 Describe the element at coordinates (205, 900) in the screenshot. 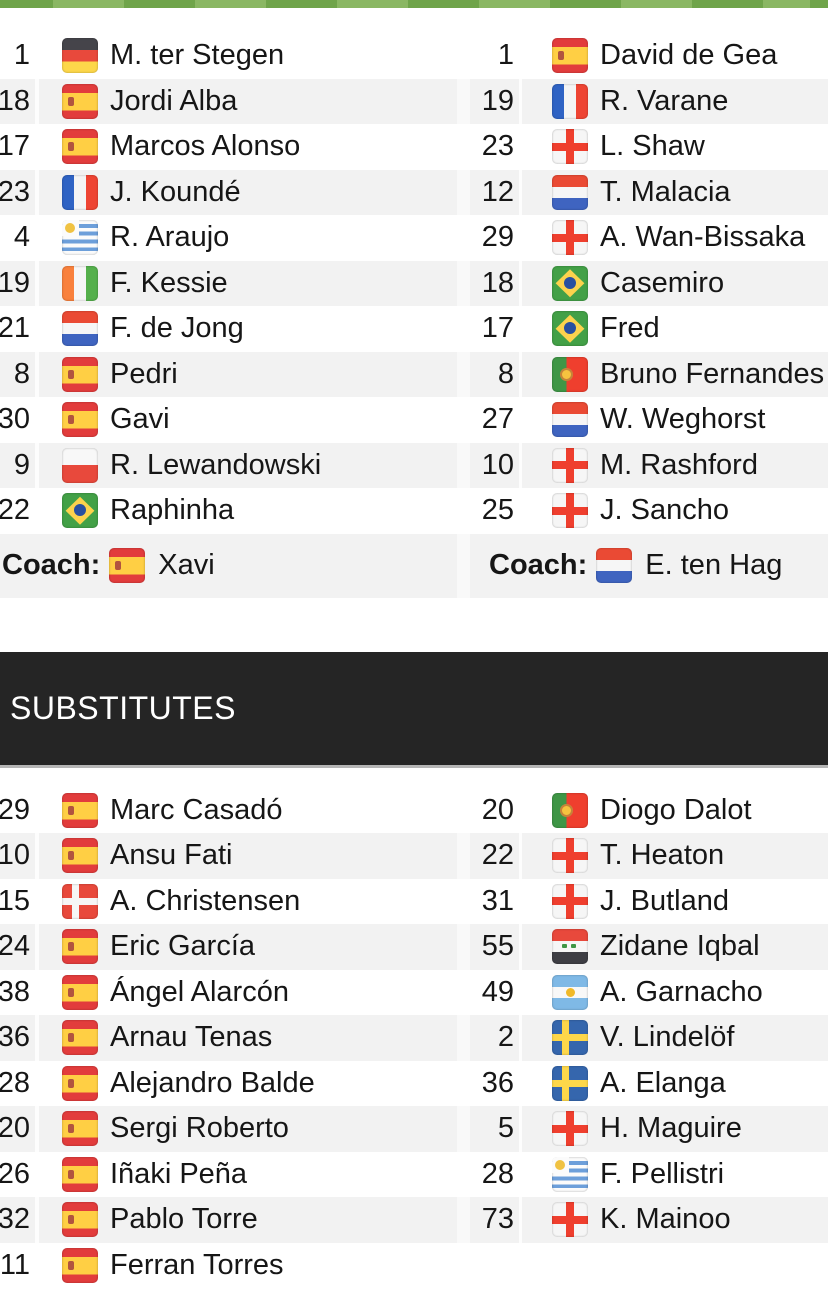

I see `player-name: A. Christensen` at that location.